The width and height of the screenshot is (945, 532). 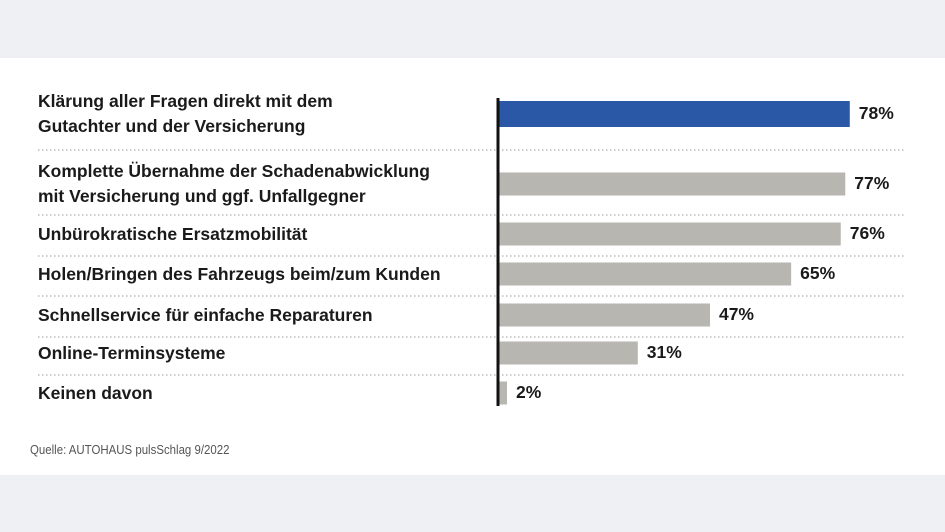 I want to click on category-label: Keinen davon, so click(x=95, y=392).